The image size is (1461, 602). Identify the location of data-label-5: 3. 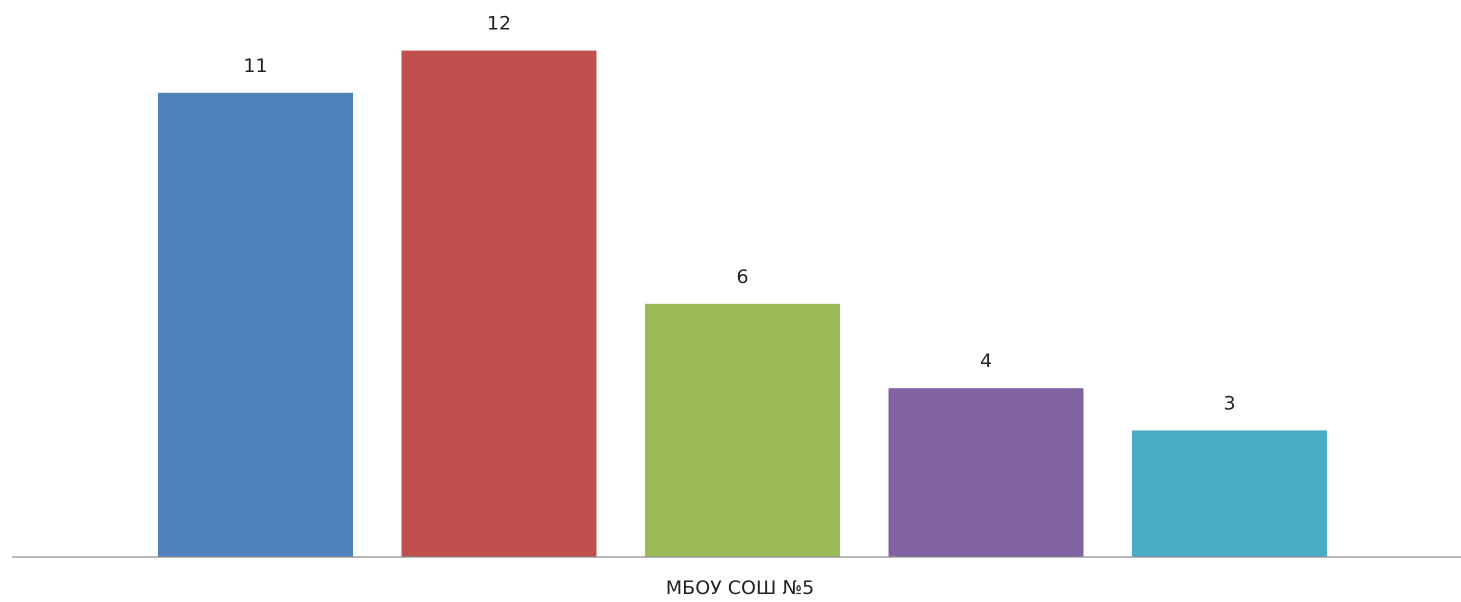
(1229, 403).